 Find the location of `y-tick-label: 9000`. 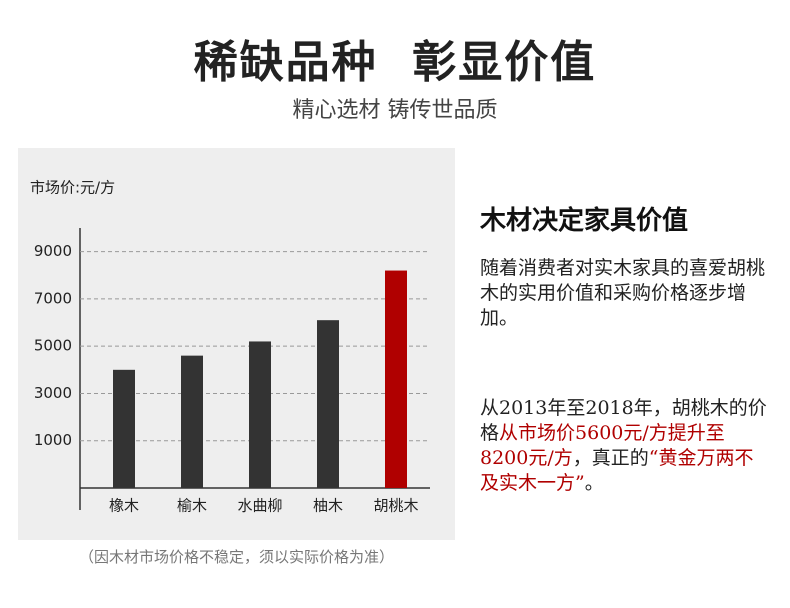

y-tick-label: 9000 is located at coordinates (53, 251).